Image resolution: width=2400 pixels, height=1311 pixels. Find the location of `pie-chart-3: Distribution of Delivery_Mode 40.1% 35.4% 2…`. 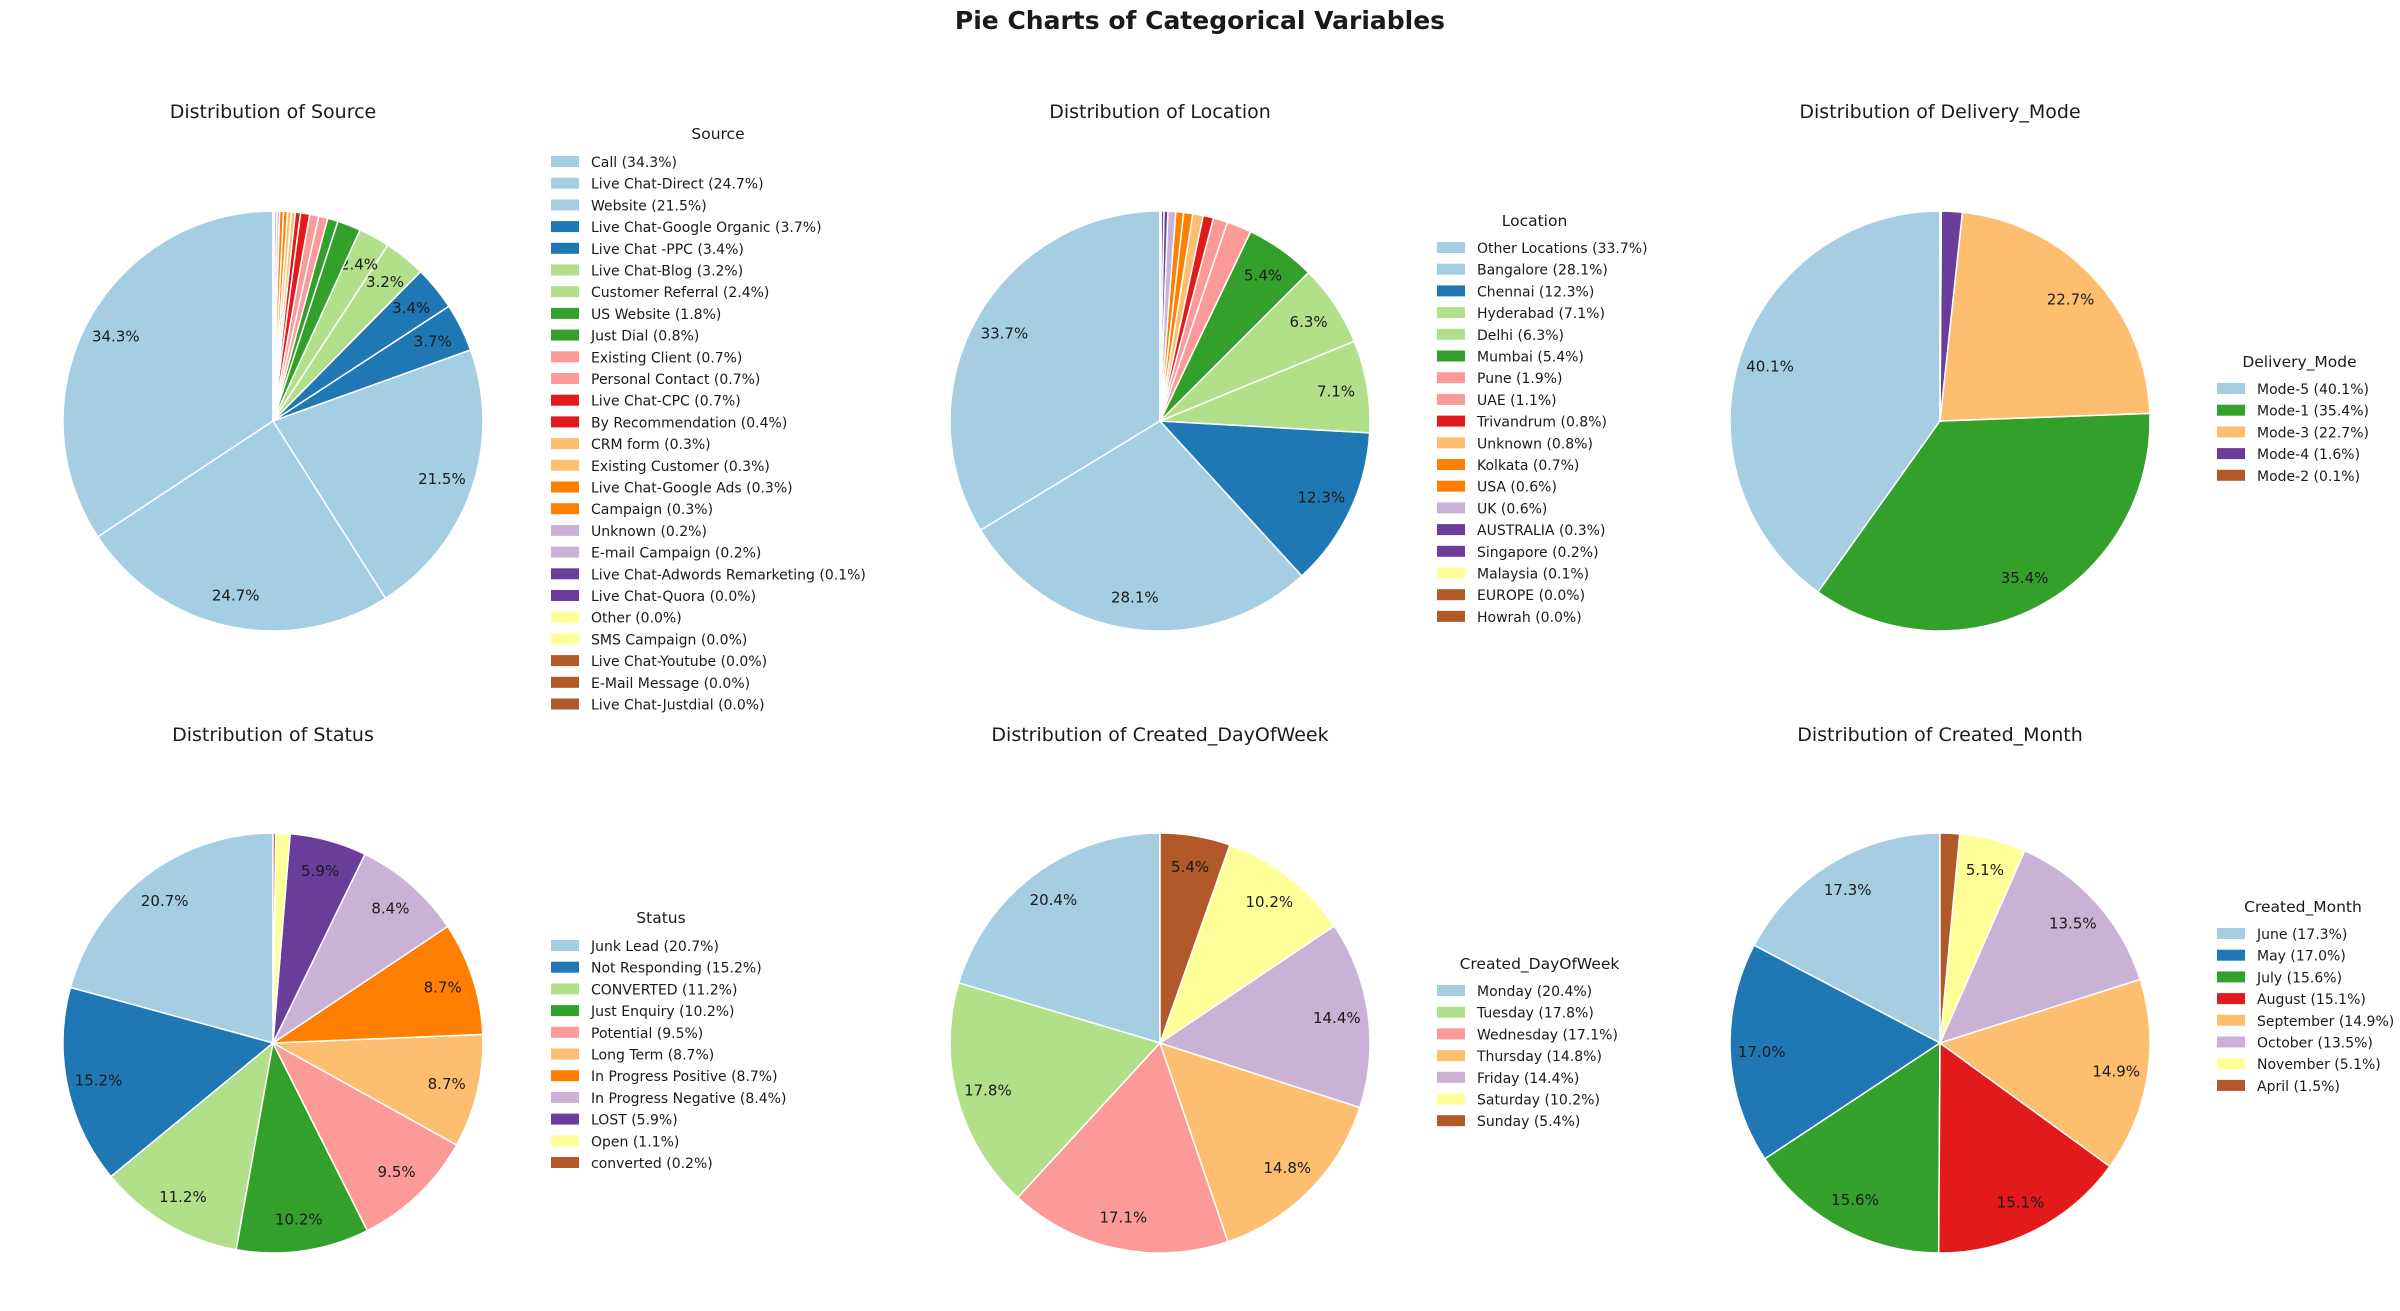

pie-chart-3: Distribution of Delivery_Mode 40.1% 35.4% 2… is located at coordinates (2049, 366).